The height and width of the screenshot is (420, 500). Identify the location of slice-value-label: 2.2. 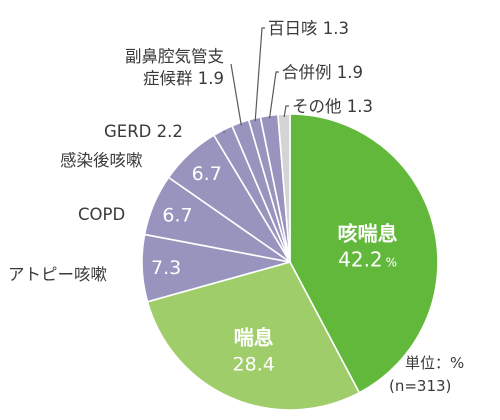
(170, 131).